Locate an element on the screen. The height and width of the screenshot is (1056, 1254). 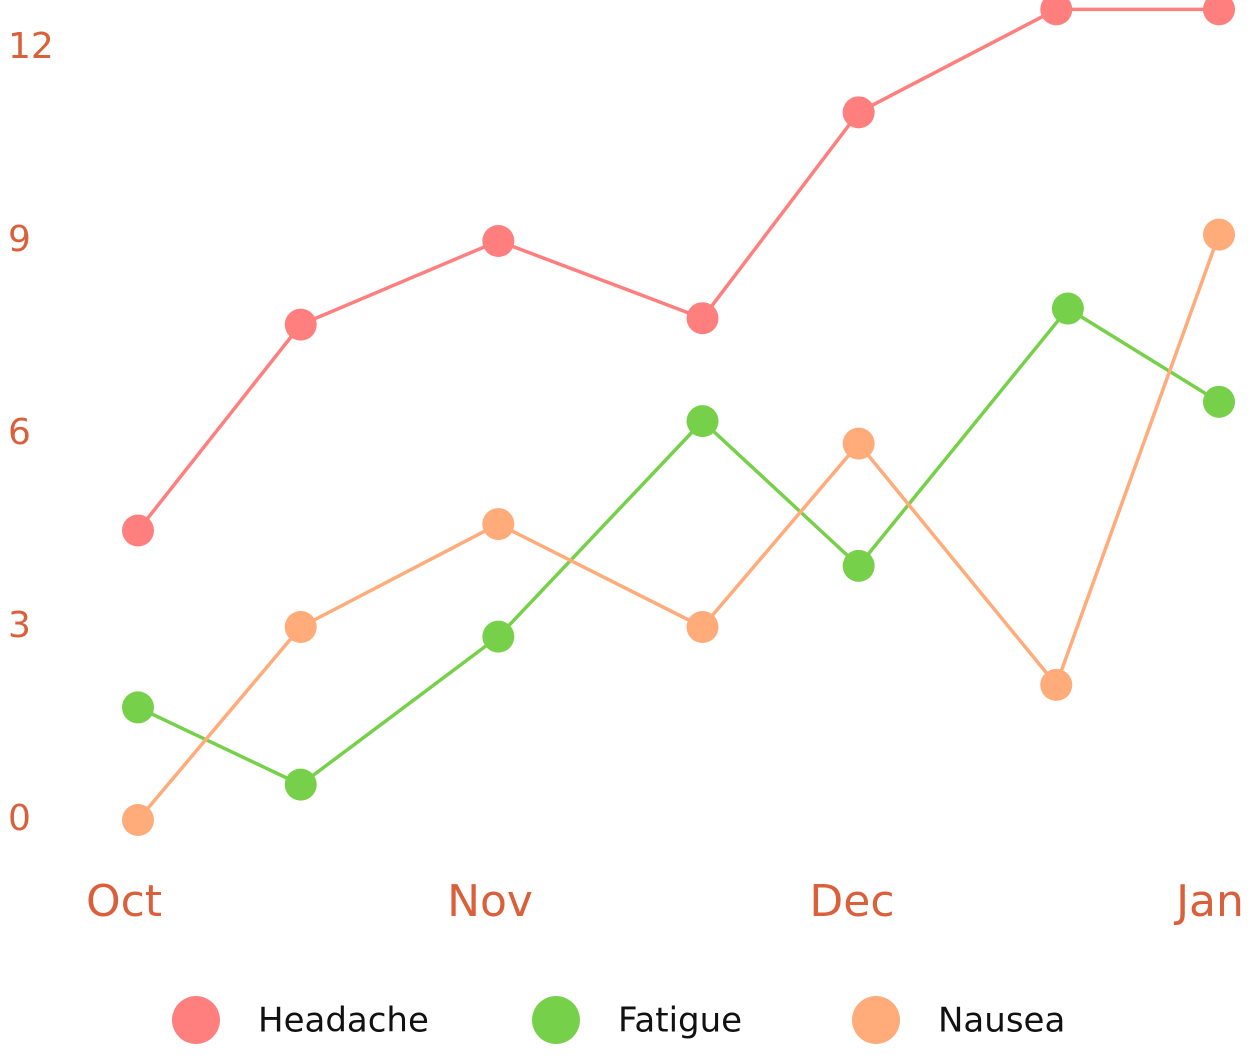
legend: Headache Fatigue Nausea is located at coordinates (618, 1020).